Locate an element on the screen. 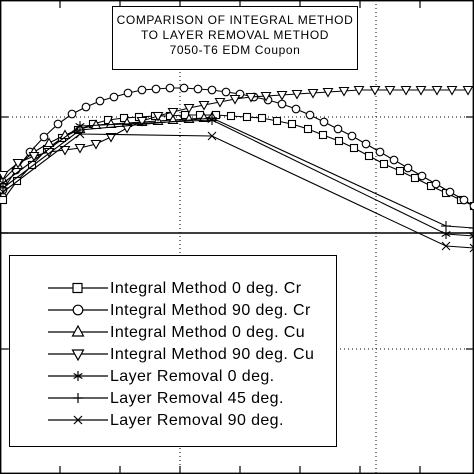 The image size is (474, 474). chart-title-line-1: COMPARISON OF INTEGRAL METHOD is located at coordinates (235, 20).